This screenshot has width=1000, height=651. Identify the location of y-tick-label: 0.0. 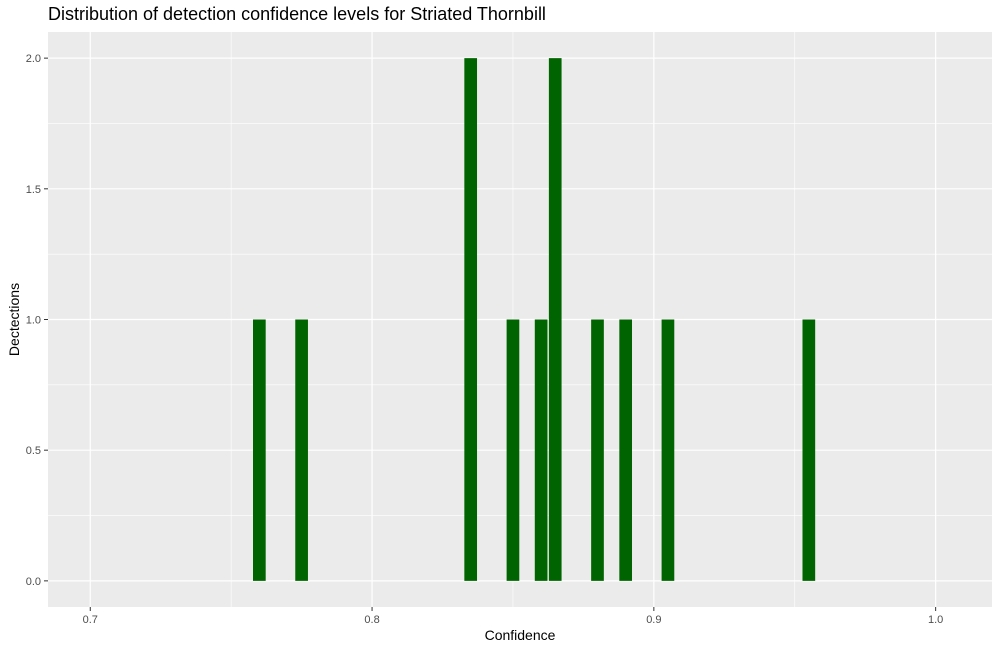
(33, 582).